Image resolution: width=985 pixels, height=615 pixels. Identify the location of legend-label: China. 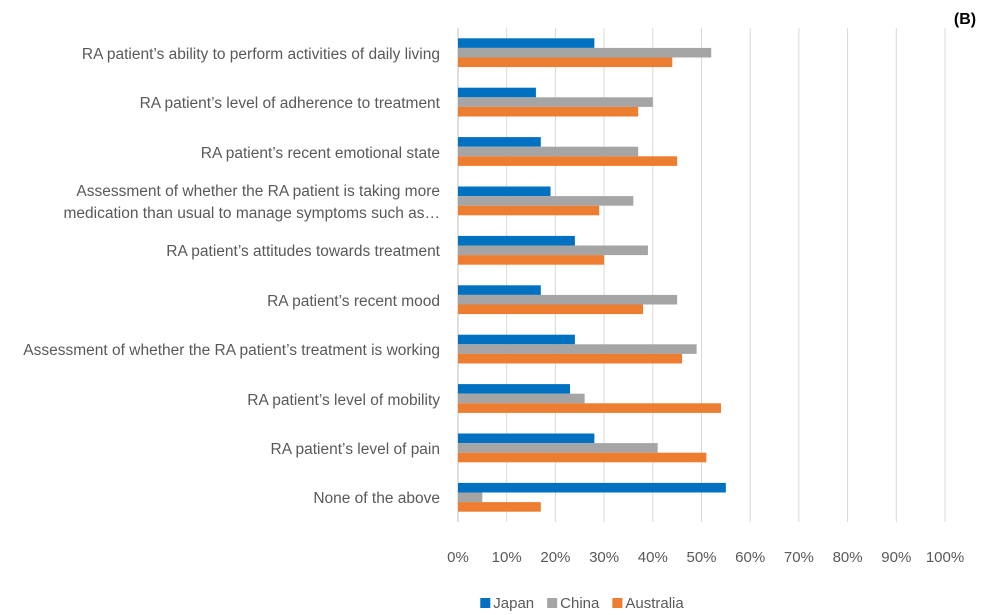
(580, 603).